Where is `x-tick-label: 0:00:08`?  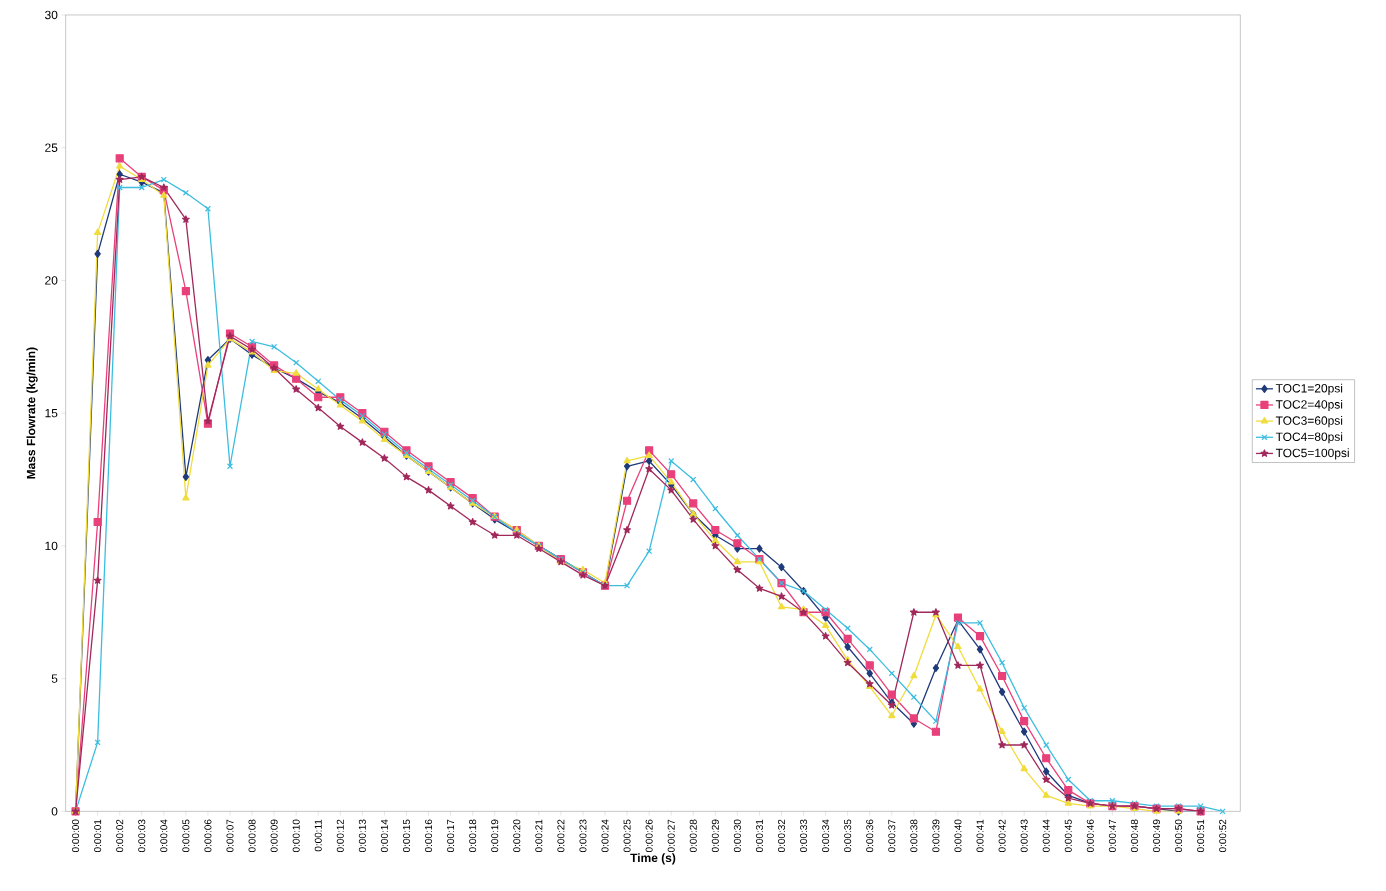
x-tick-label: 0:00:08 is located at coordinates (252, 835).